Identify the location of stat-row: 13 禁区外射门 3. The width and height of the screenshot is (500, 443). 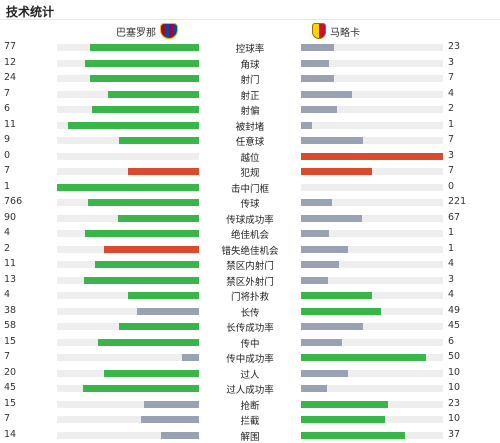
(250, 281).